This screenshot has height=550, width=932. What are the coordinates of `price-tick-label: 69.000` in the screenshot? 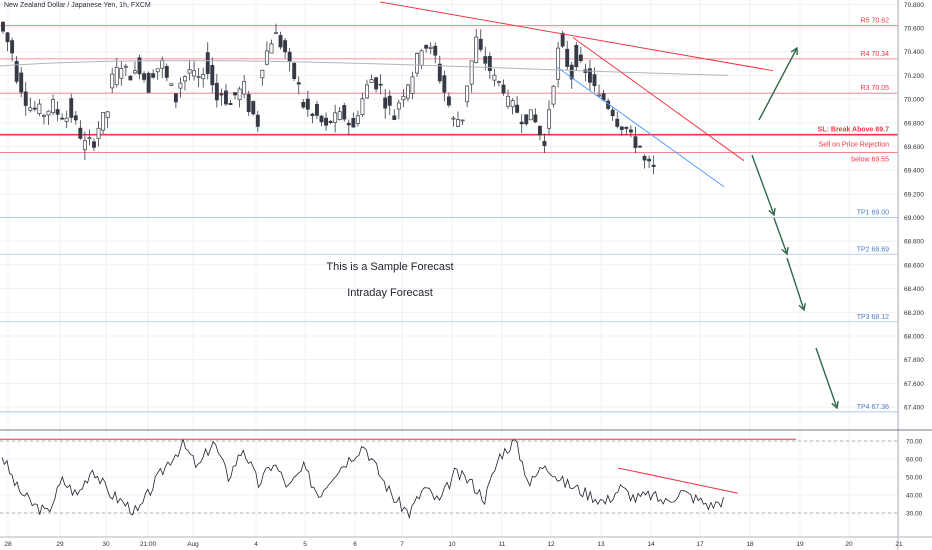 It's located at (914, 218).